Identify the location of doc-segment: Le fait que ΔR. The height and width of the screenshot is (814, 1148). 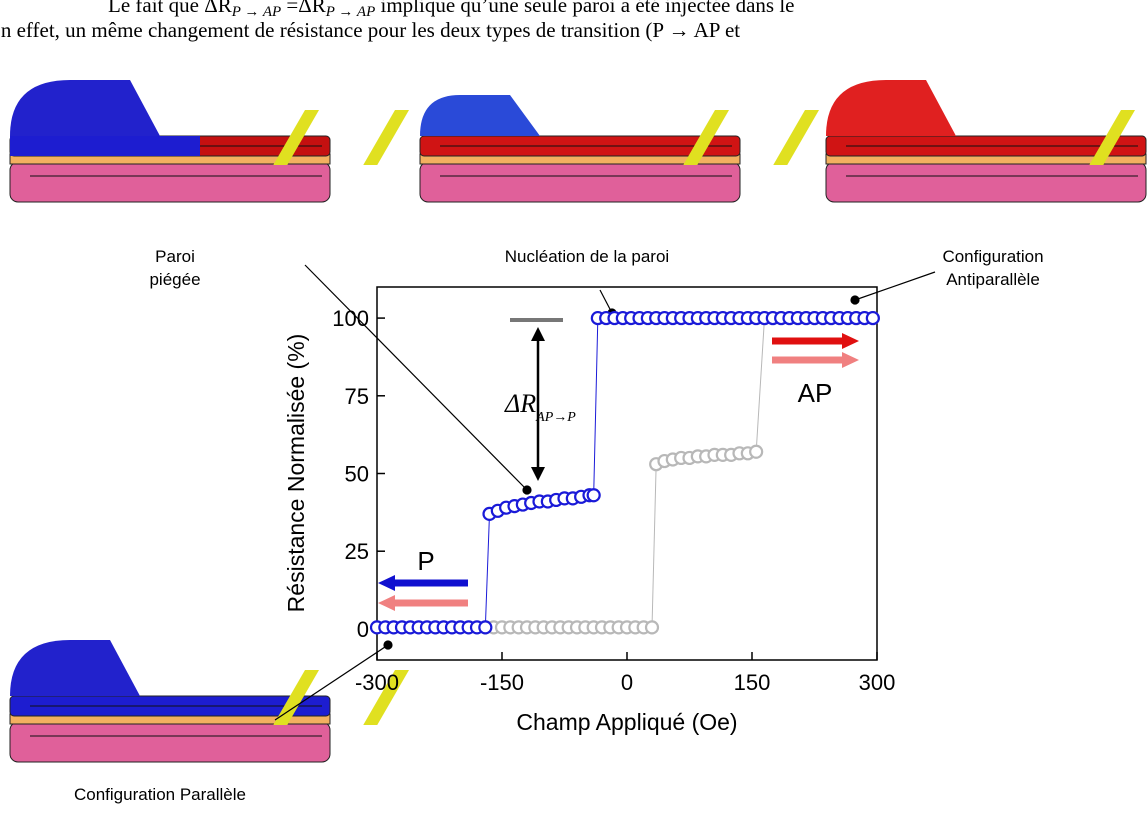
(170, 8).